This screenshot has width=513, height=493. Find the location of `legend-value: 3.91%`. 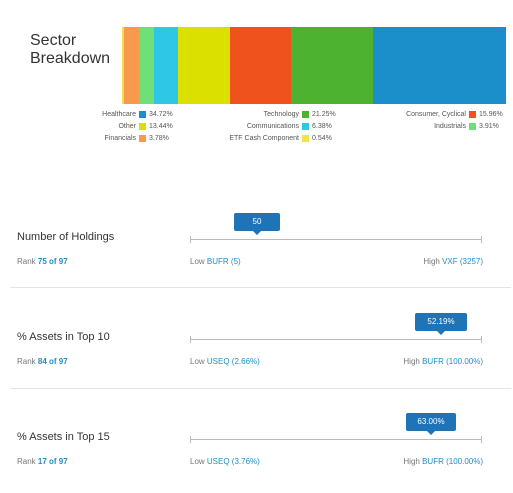

legend-value: 3.91% is located at coordinates (489, 126).